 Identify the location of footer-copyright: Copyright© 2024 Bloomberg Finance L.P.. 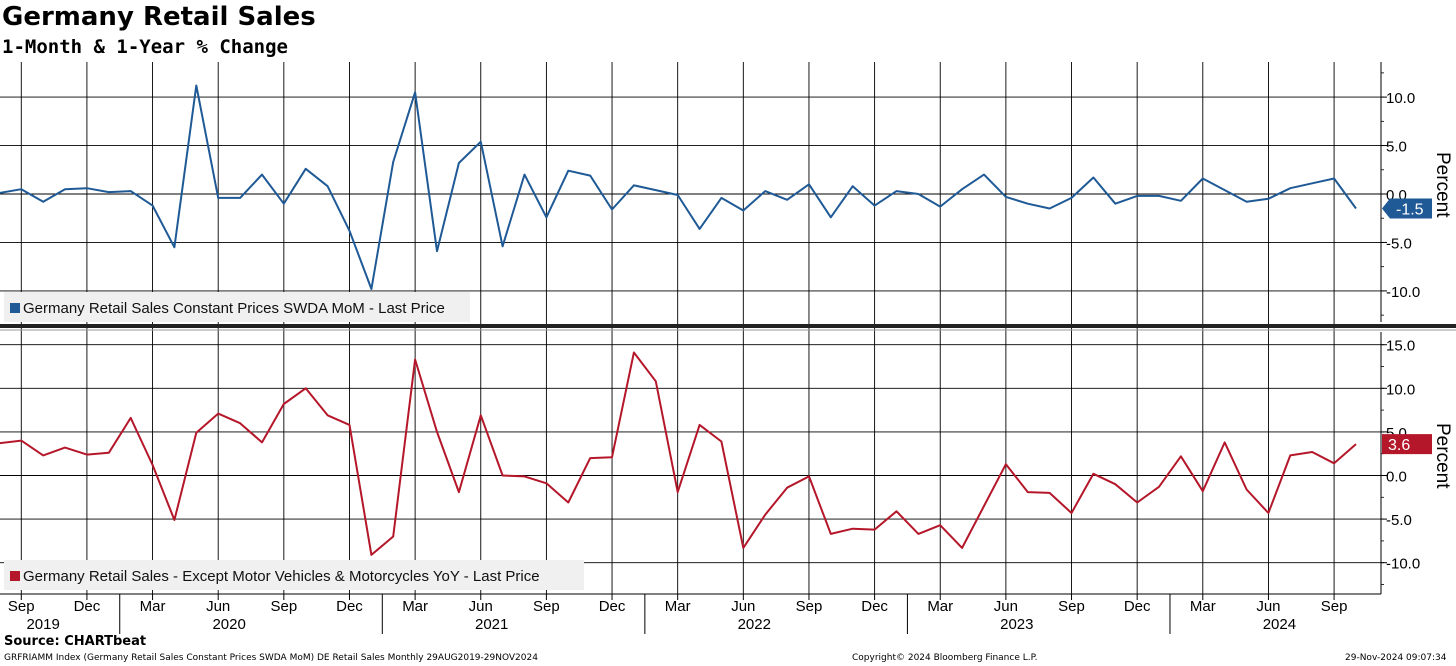
(945, 658).